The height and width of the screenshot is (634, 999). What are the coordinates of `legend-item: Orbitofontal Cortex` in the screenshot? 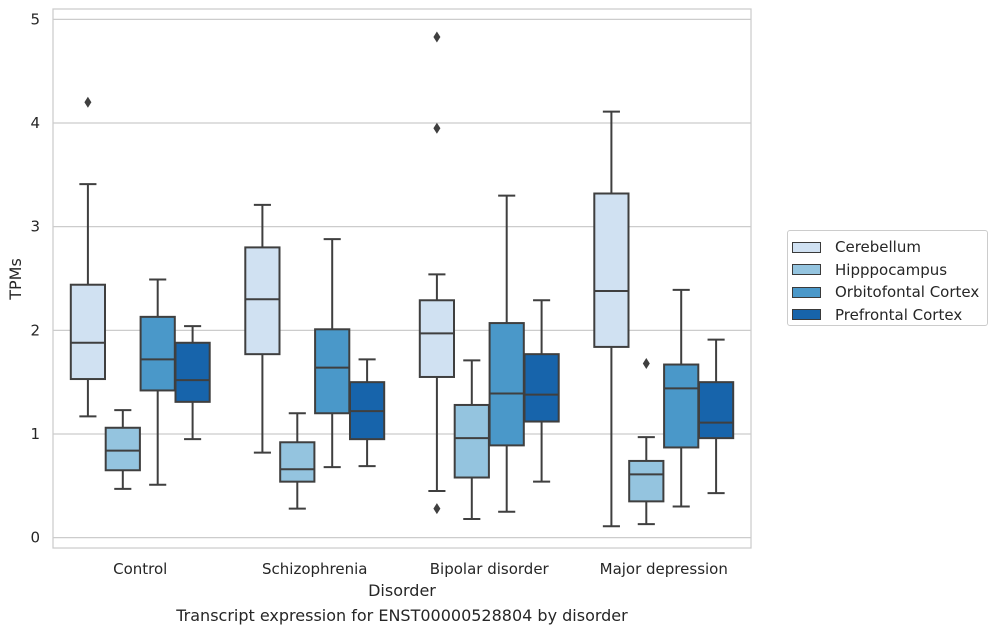 It's located at (889, 292).